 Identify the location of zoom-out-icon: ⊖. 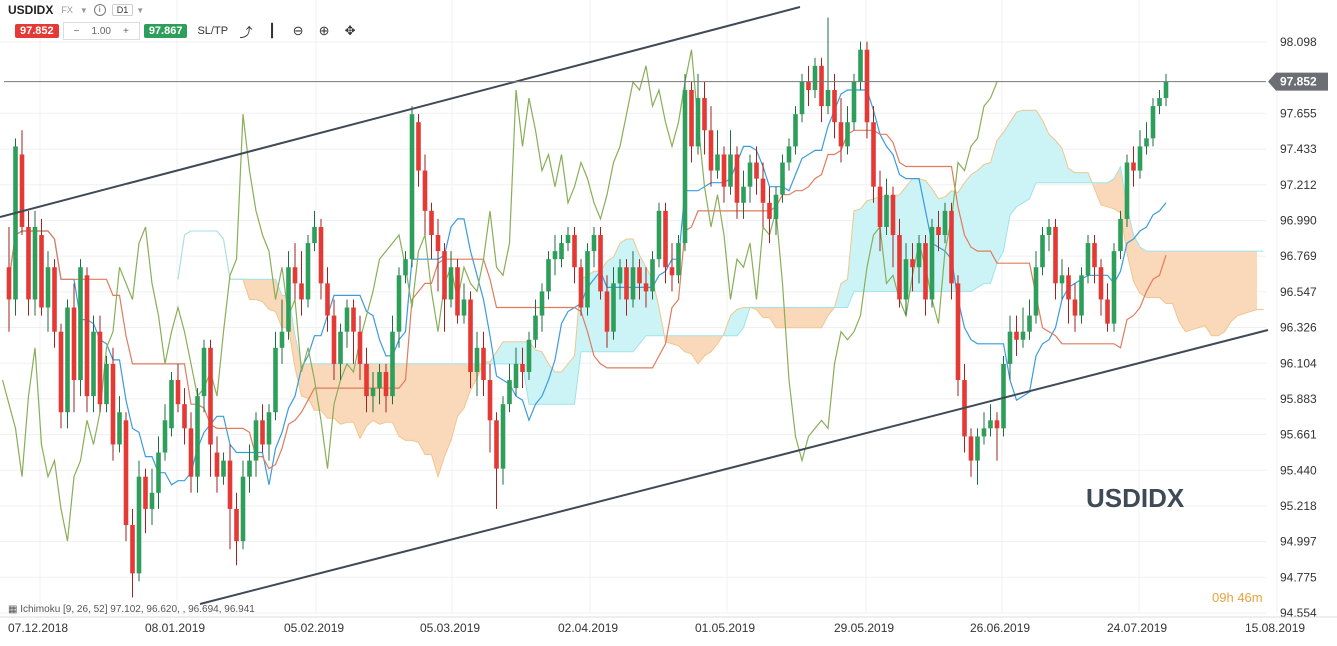
(298, 30).